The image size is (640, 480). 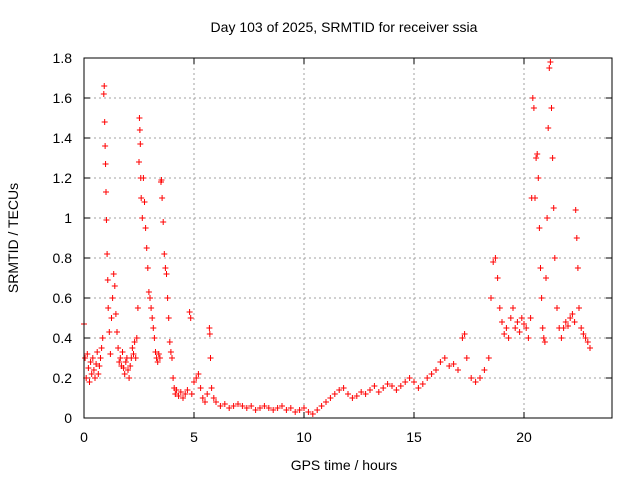 I want to click on y-axis-label: SRMTID / TECUs, so click(x=13, y=238).